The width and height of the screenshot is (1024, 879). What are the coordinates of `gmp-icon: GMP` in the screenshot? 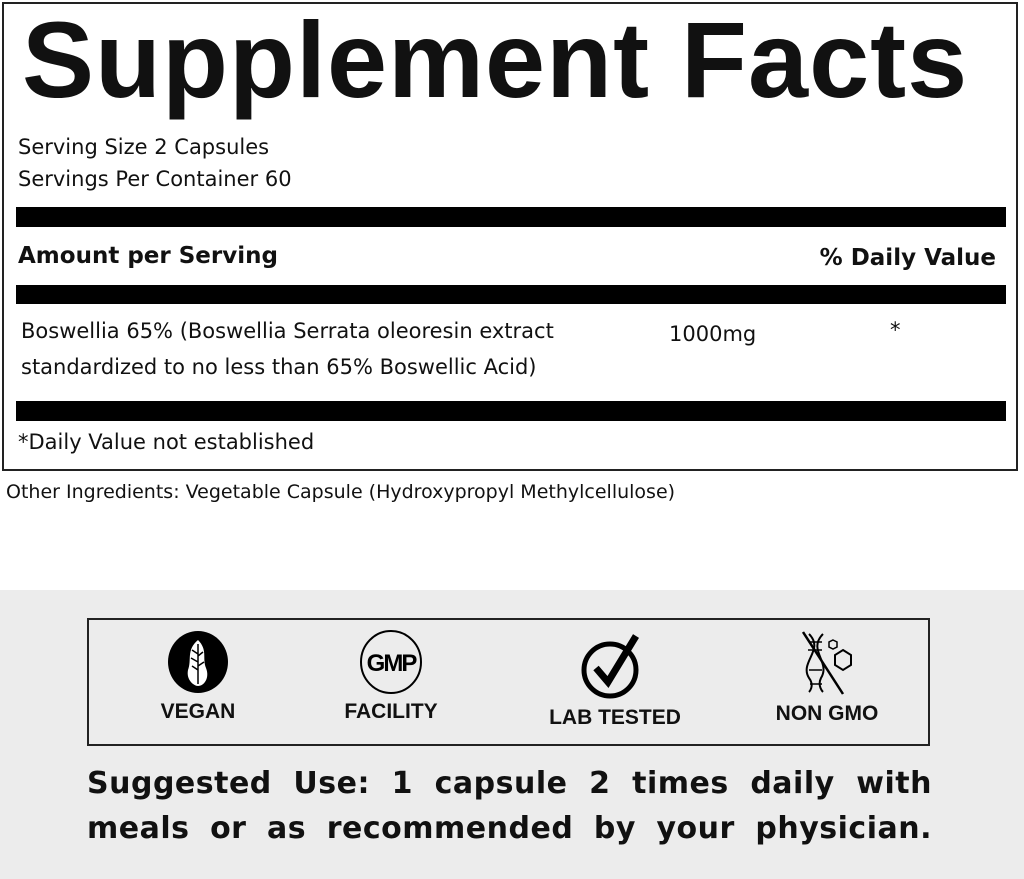 It's located at (391, 662).